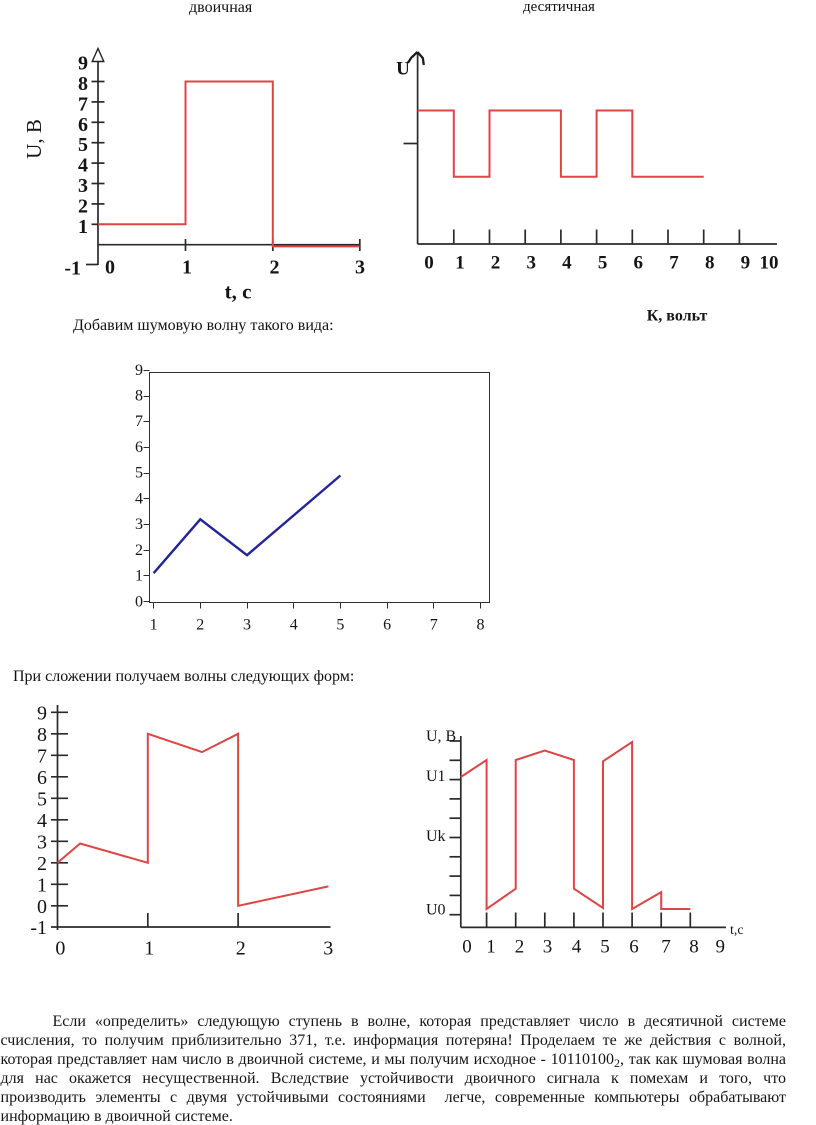  I want to click on svg-text: U1, so click(436, 776).